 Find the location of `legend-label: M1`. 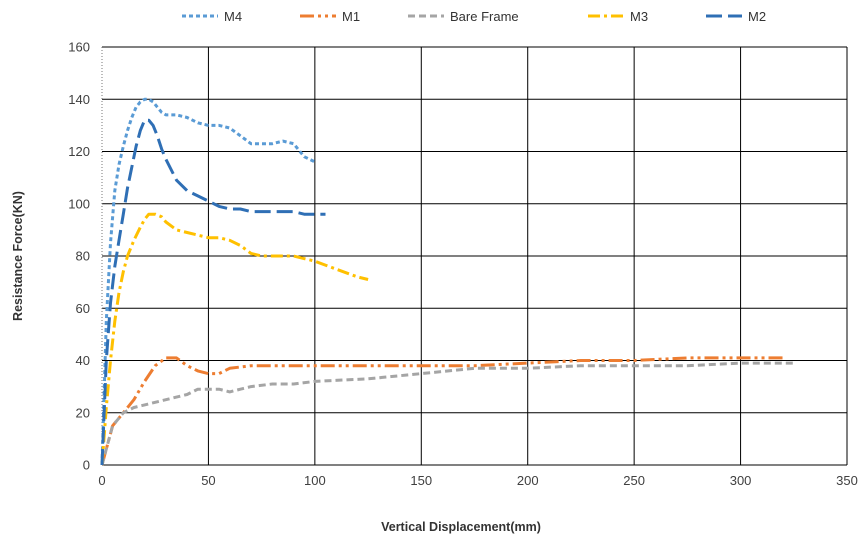

legend-label: M1 is located at coordinates (351, 16).